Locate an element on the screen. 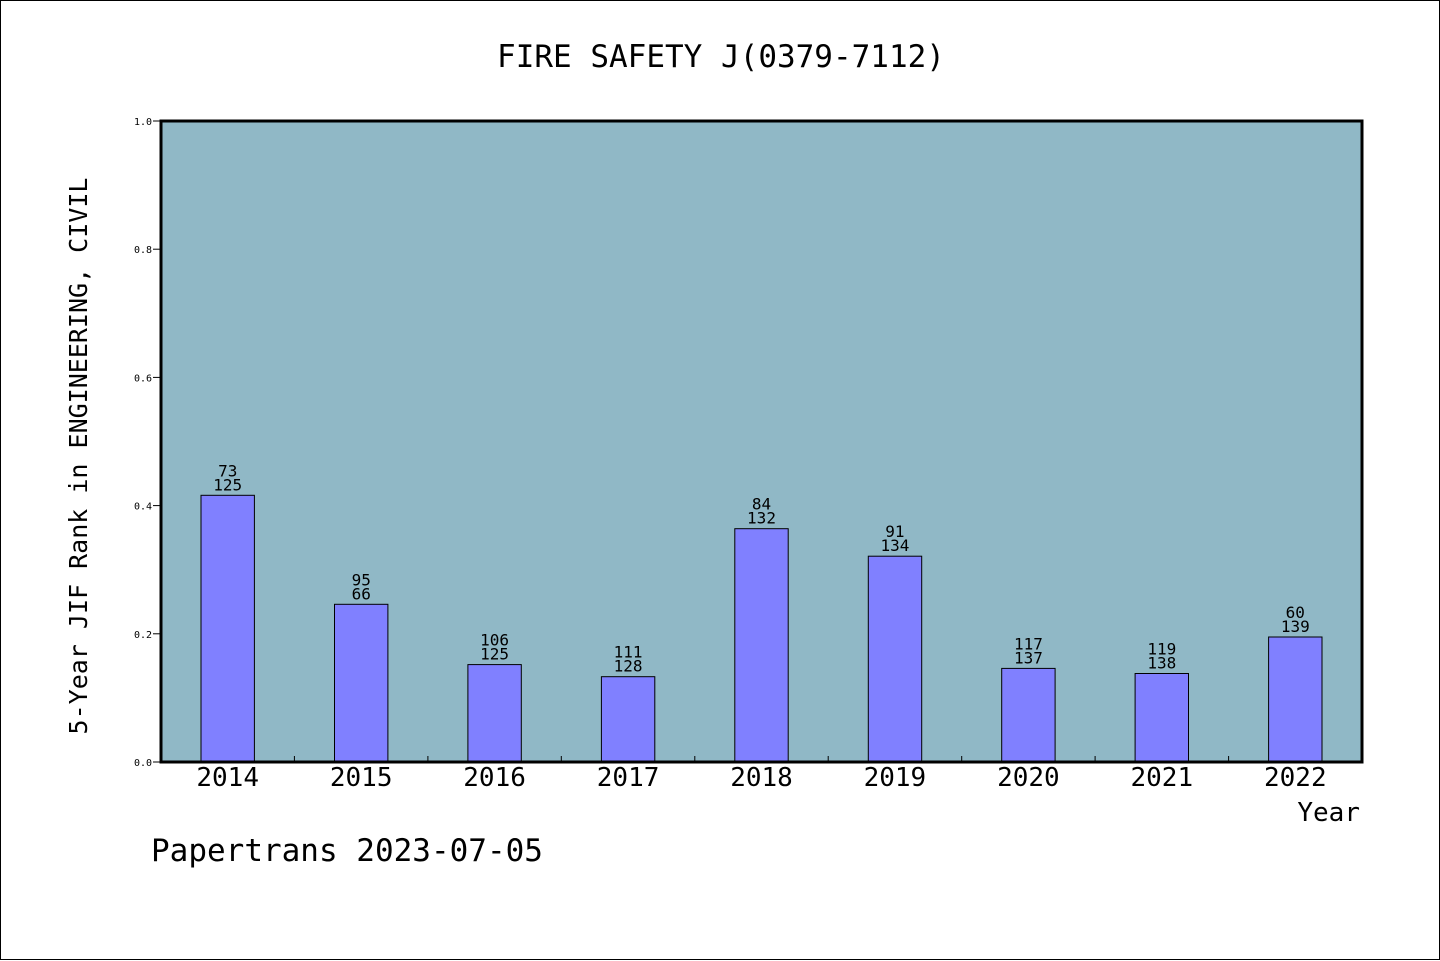  y-tick-label: 0.4 is located at coordinates (143, 507).